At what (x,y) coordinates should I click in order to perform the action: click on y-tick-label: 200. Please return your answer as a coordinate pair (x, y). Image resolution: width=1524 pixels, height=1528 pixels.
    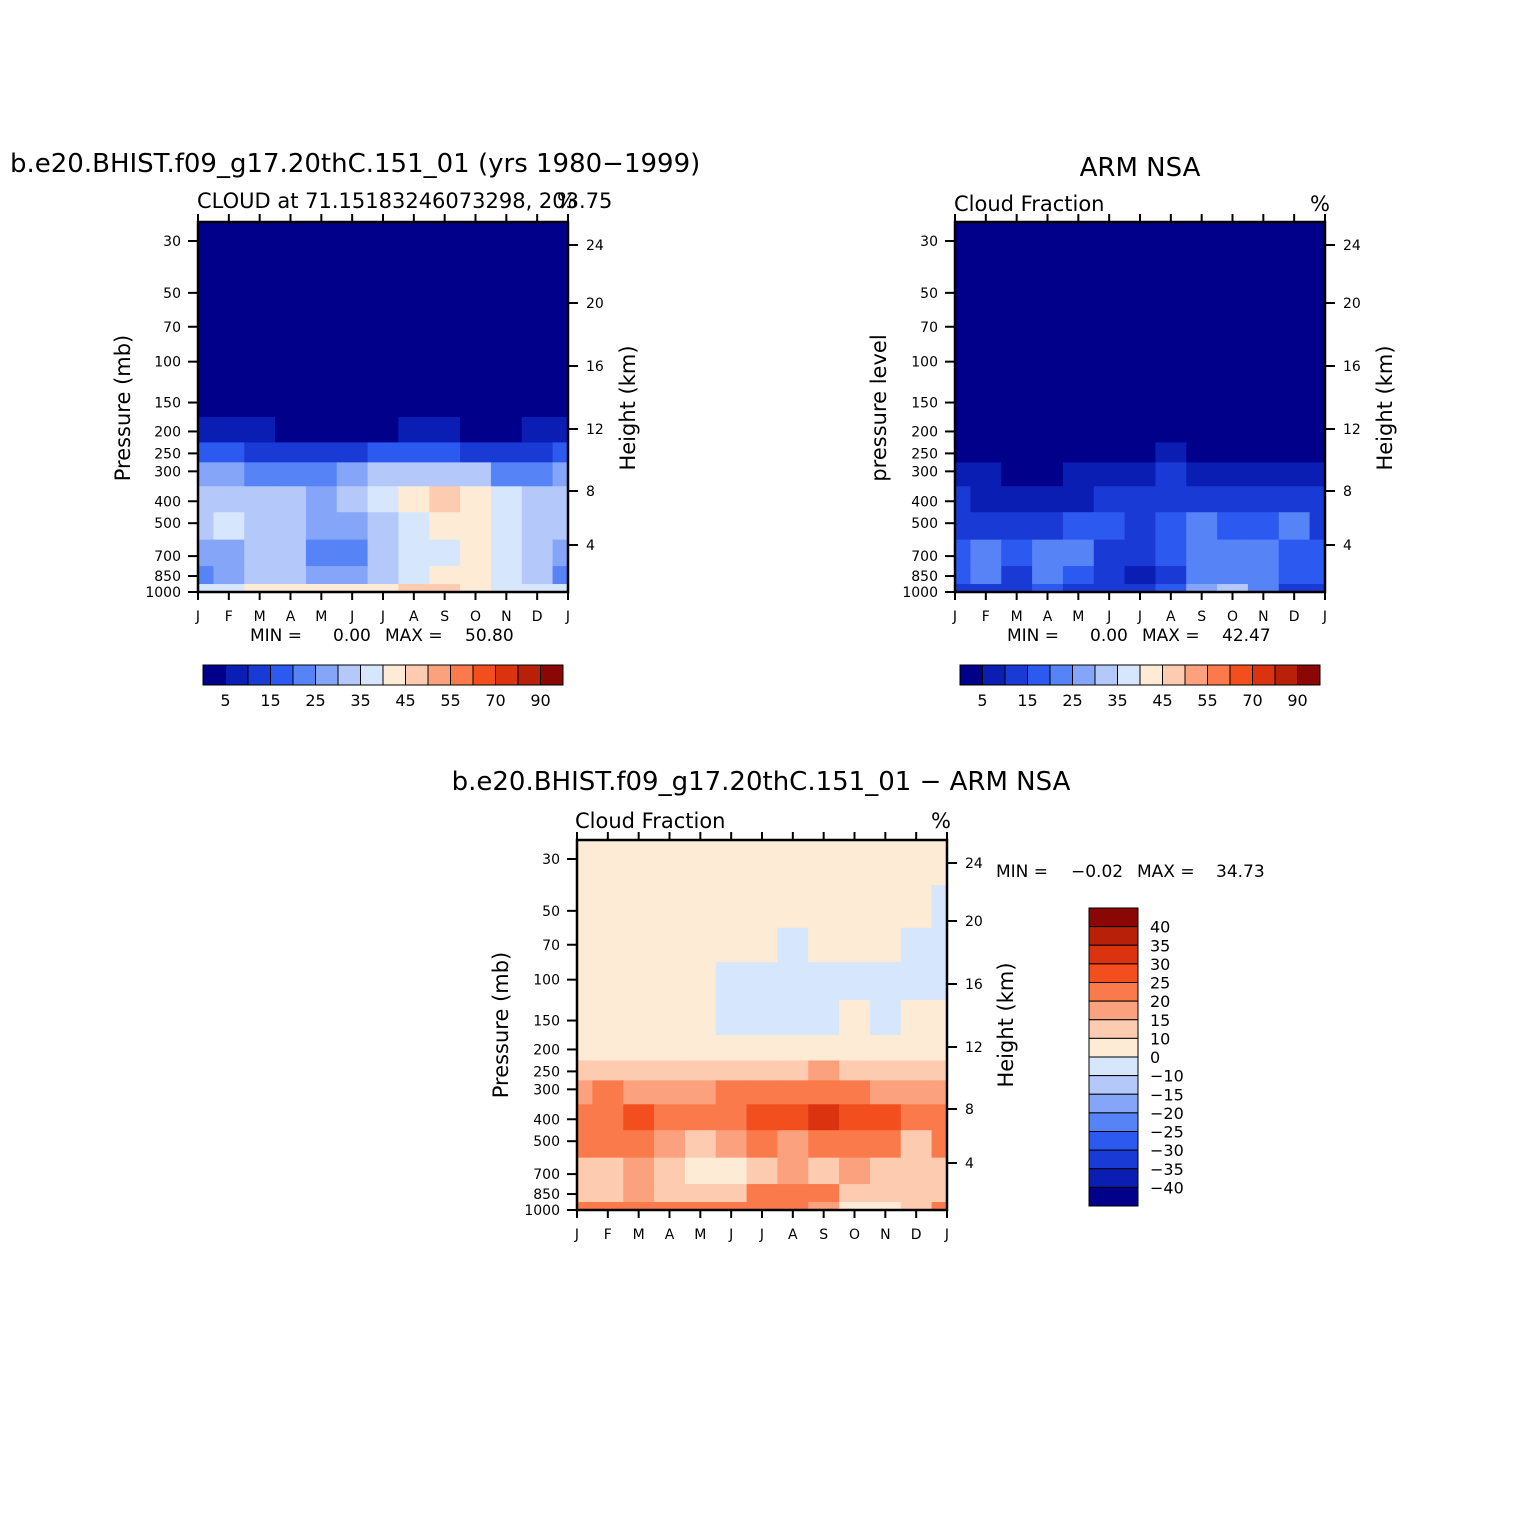
    Looking at the image, I should click on (546, 1050).